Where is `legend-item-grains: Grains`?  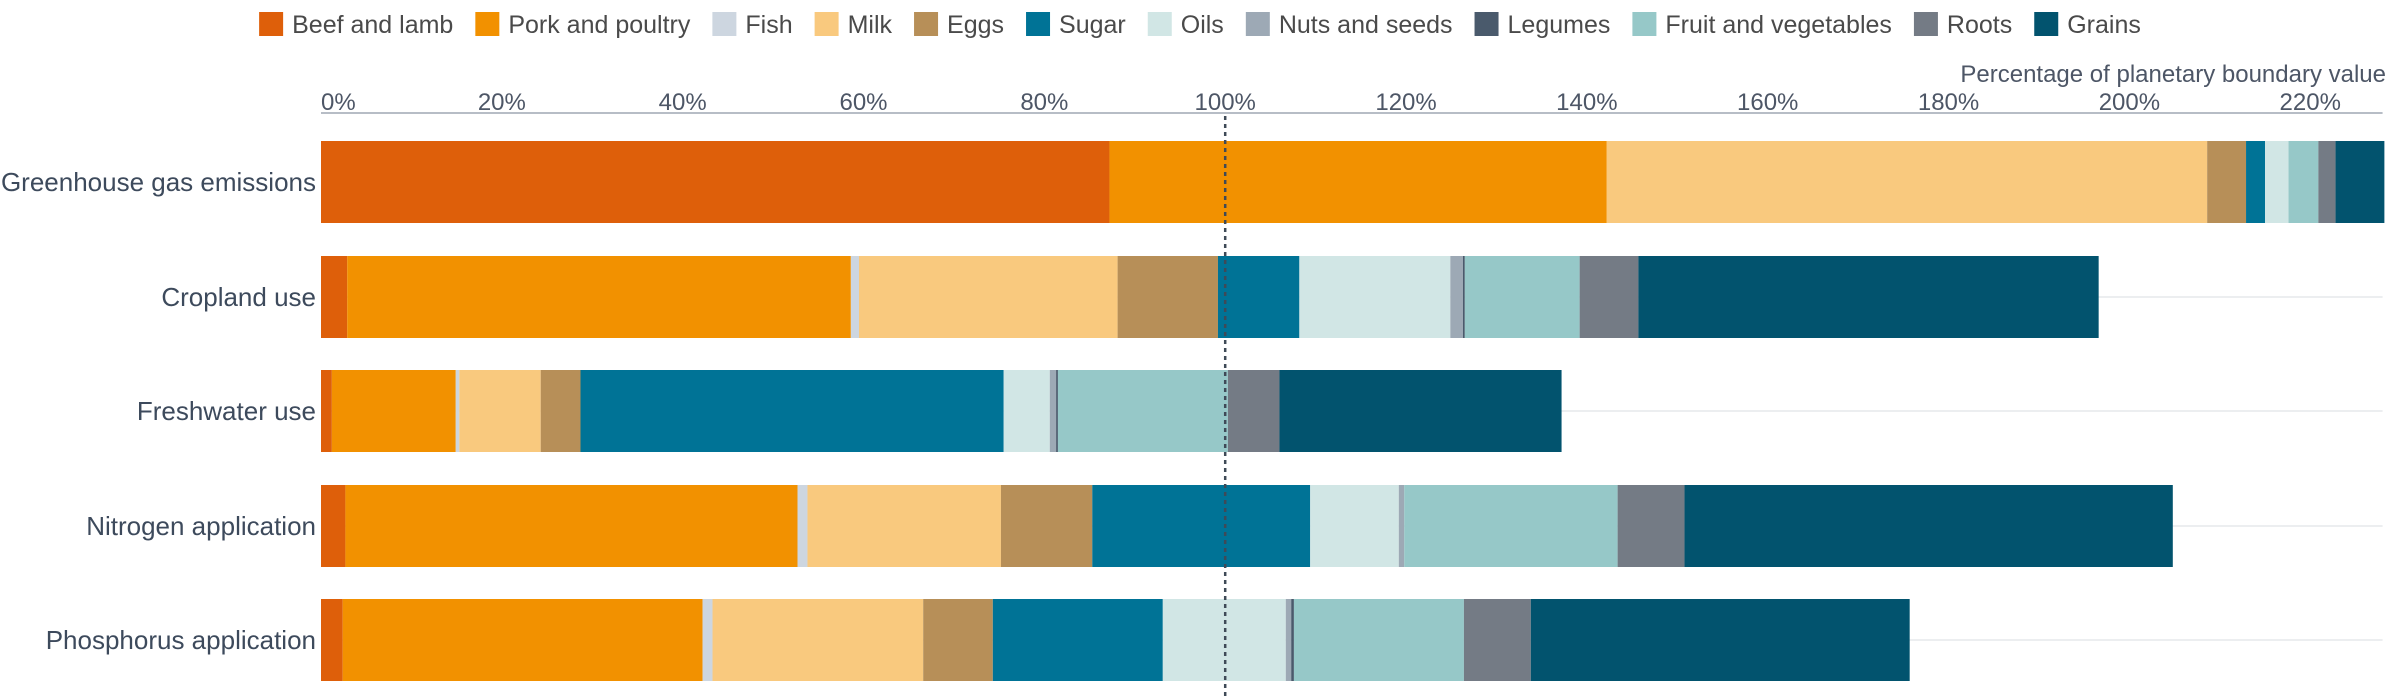
legend-item-grains: Grains is located at coordinates (2087, 25).